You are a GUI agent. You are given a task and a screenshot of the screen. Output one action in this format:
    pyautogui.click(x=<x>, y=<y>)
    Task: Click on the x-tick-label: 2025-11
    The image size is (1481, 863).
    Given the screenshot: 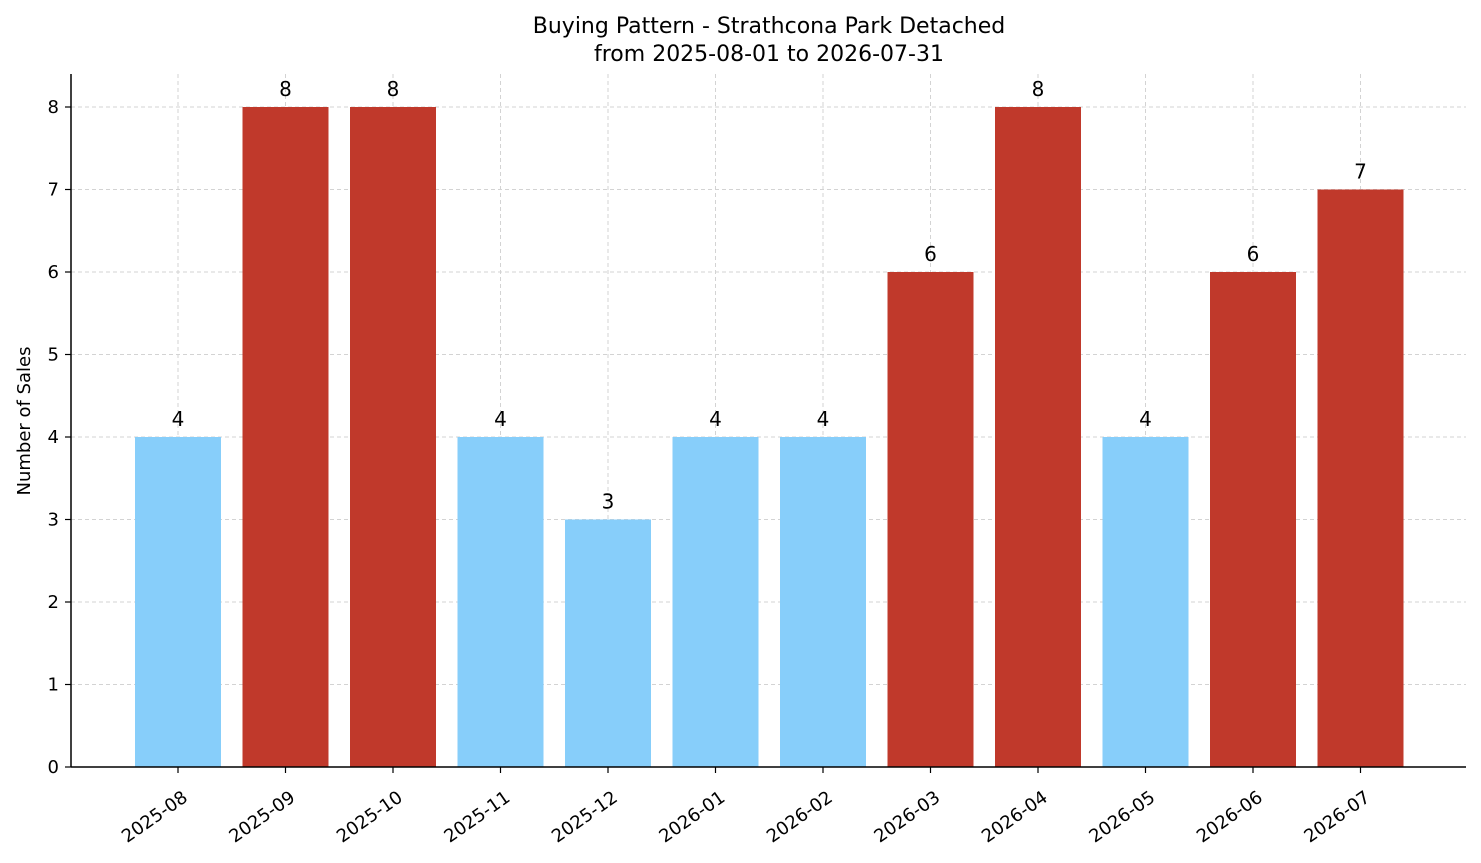 What is the action you would take?
    pyautogui.click(x=477, y=817)
    